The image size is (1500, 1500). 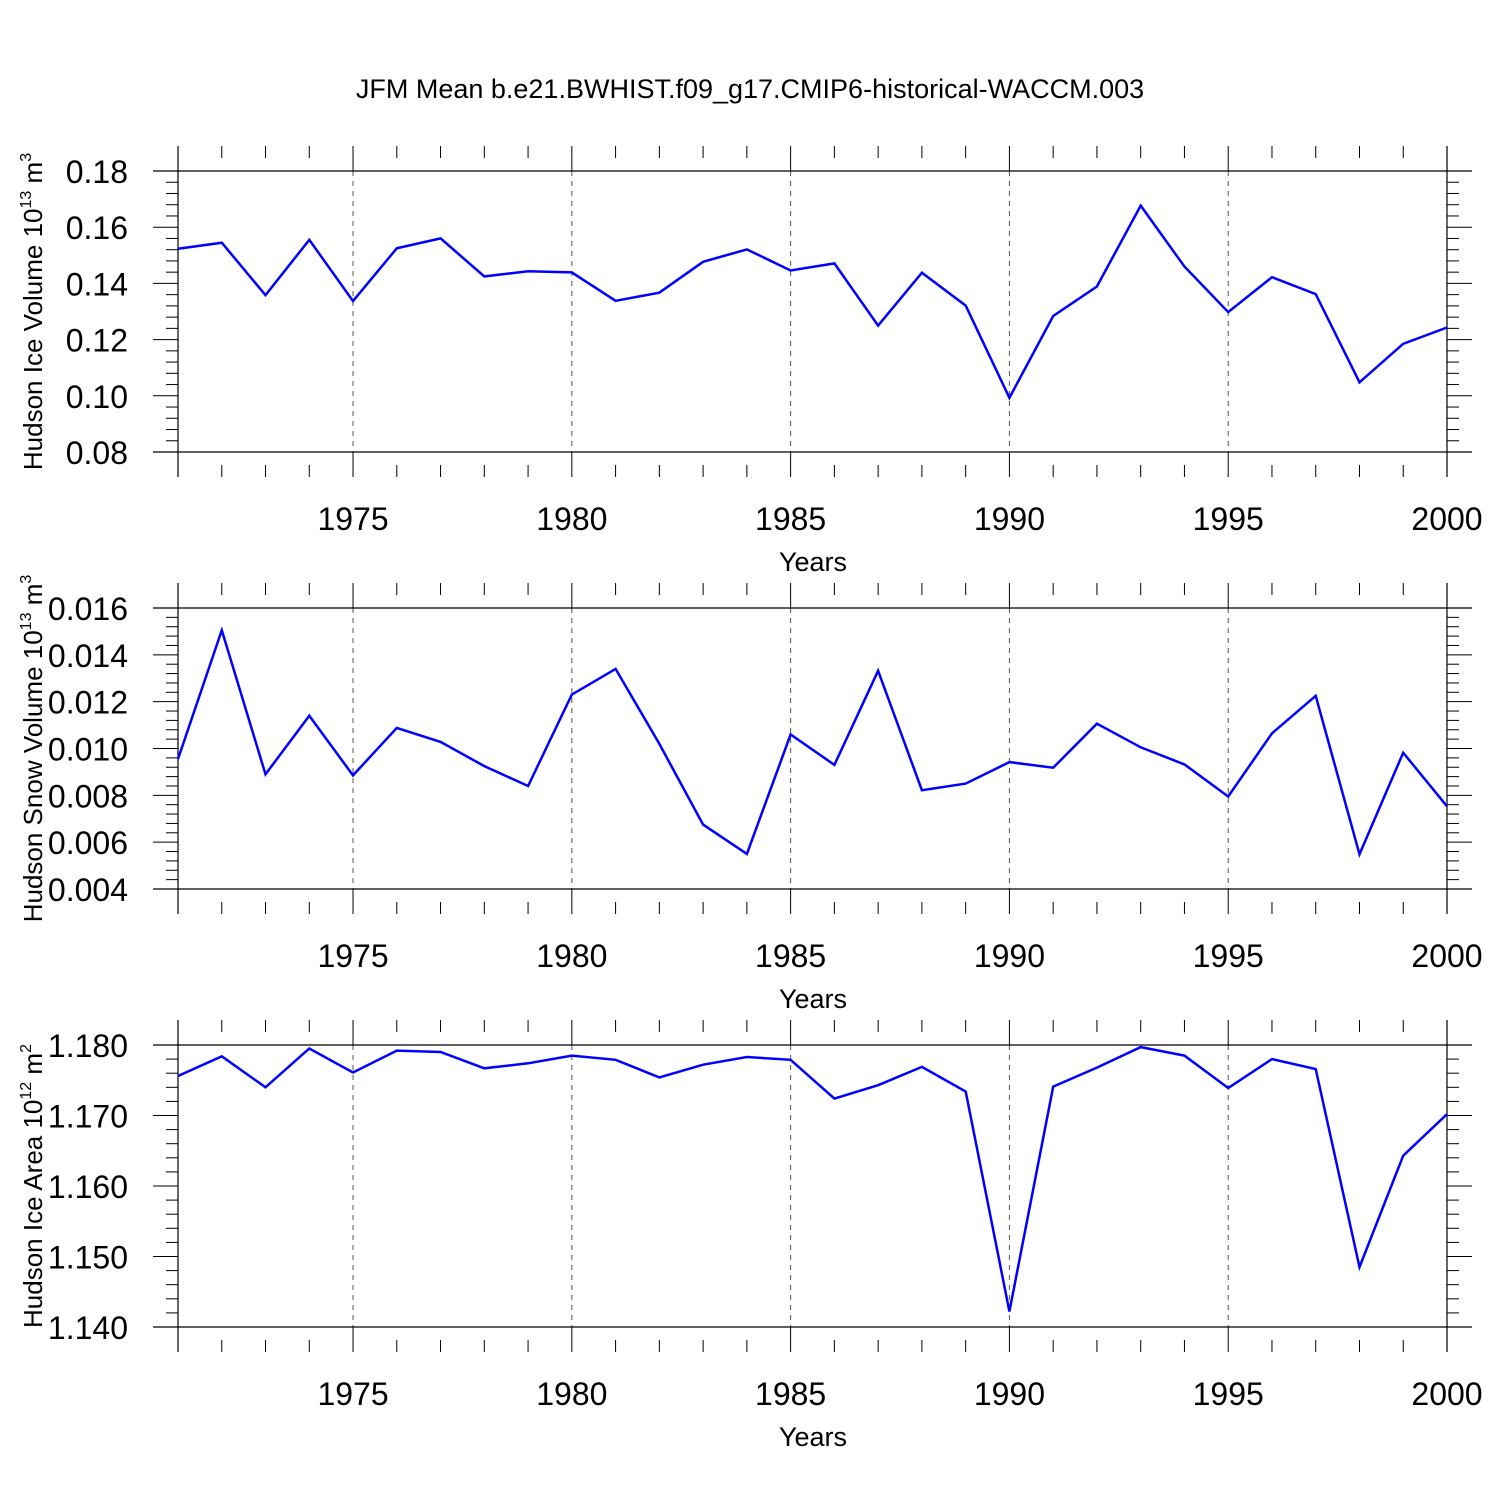 I want to click on y-tick-label: 0.10, so click(x=97, y=397).